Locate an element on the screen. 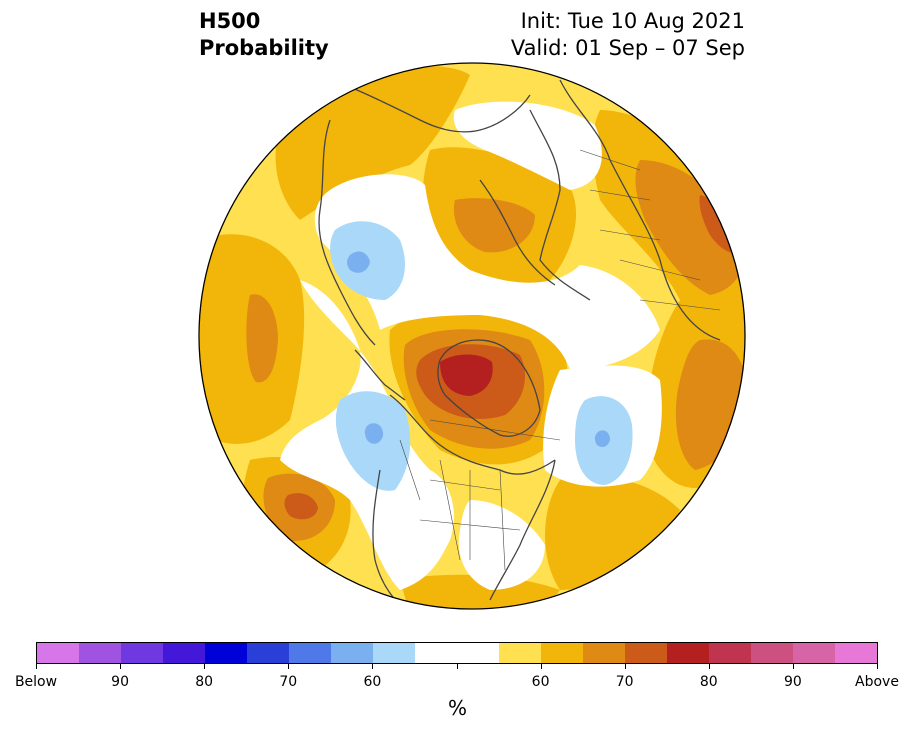  coast-canada is located at coordinates (472, 434).